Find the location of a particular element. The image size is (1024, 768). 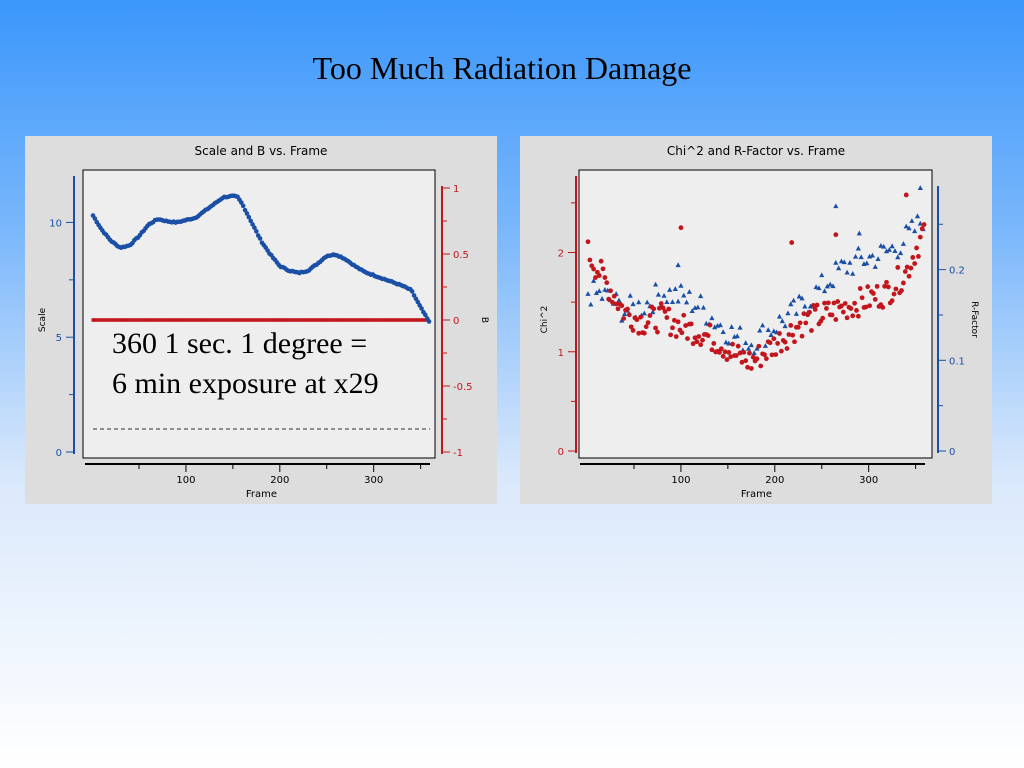

x-tick-label: 300 is located at coordinates (868, 480).